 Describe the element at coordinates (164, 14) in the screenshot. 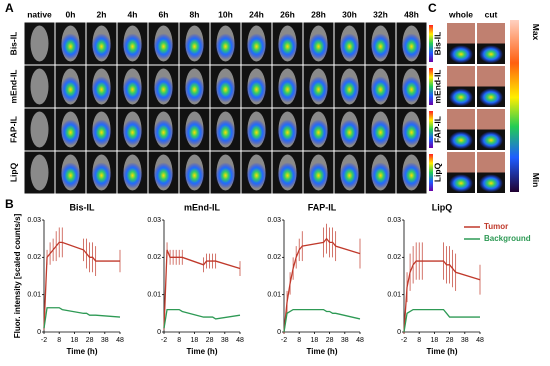

I see `column-label: 6h` at that location.